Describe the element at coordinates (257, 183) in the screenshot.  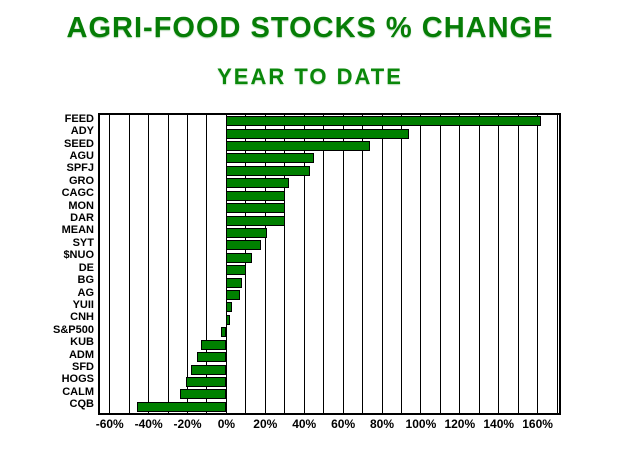
I see `bar-GRO` at that location.